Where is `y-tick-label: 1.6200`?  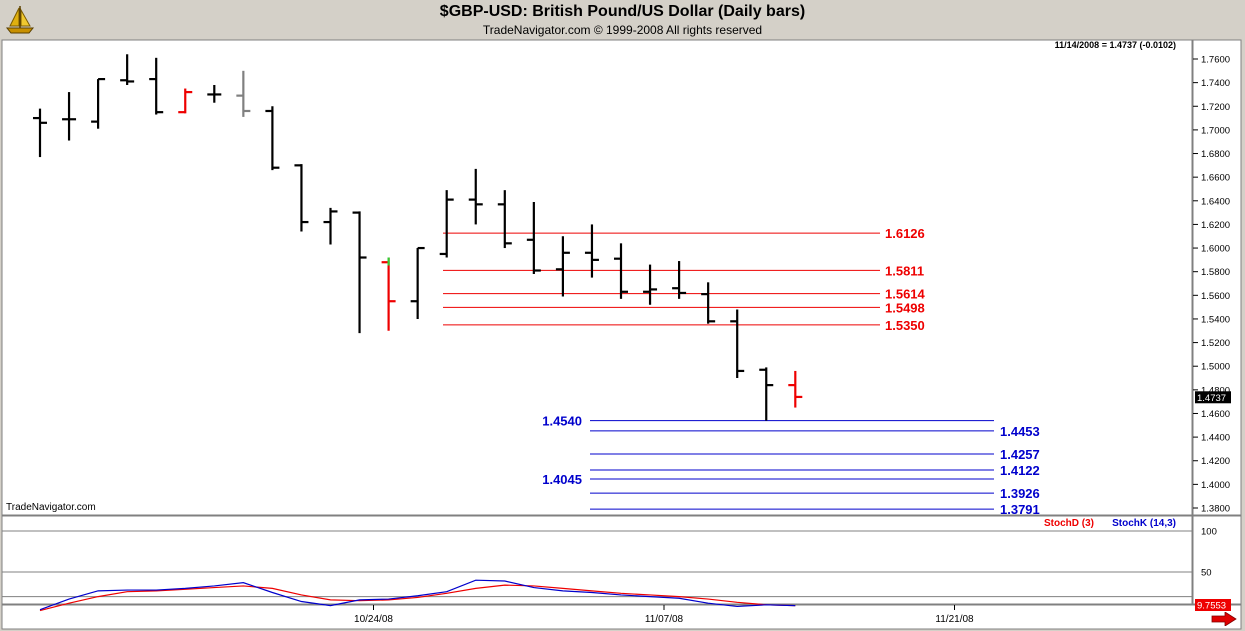
y-tick-label: 1.6200 is located at coordinates (1215, 225).